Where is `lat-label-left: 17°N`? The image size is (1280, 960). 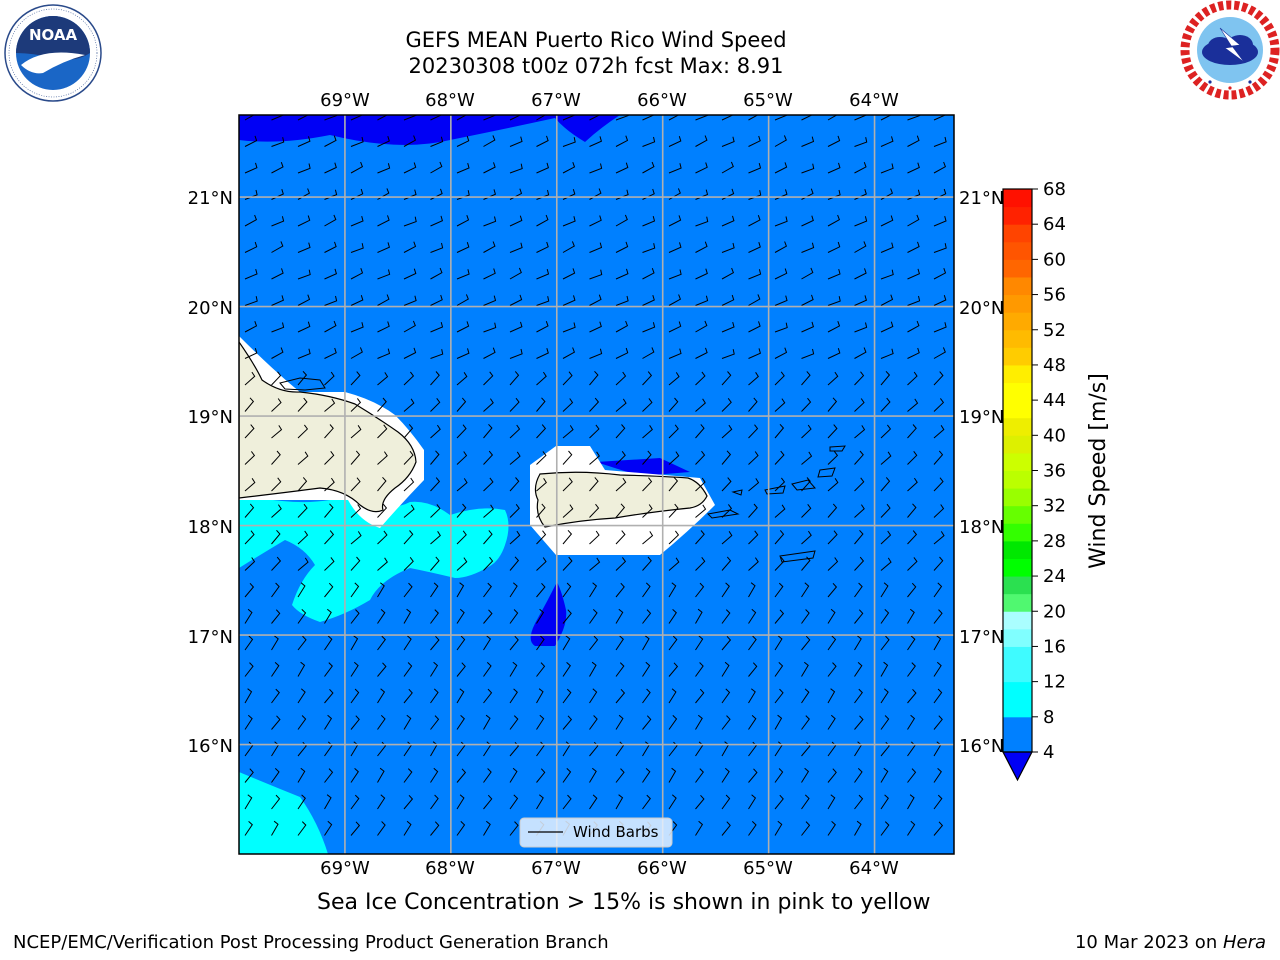 lat-label-left: 17°N is located at coordinates (210, 637).